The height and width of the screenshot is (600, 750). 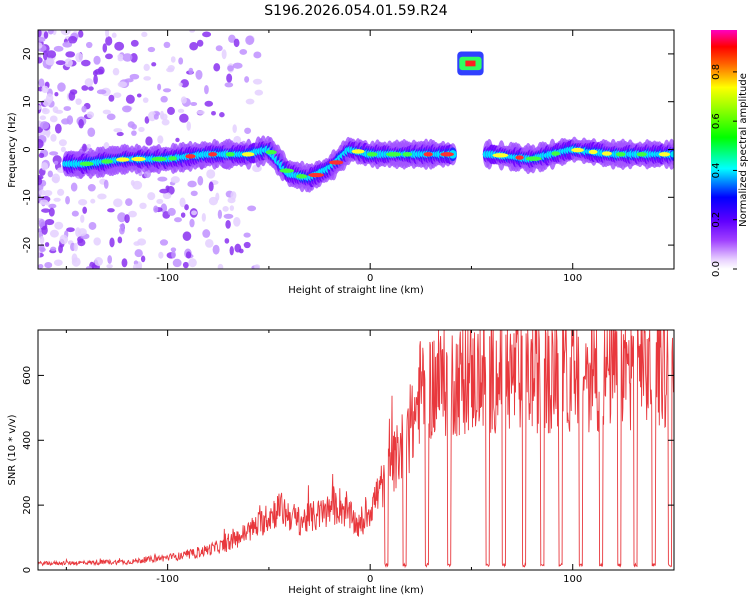 What do you see at coordinates (27, 570) in the screenshot?
I see `snr-y-tick-label: 0` at bounding box center [27, 570].